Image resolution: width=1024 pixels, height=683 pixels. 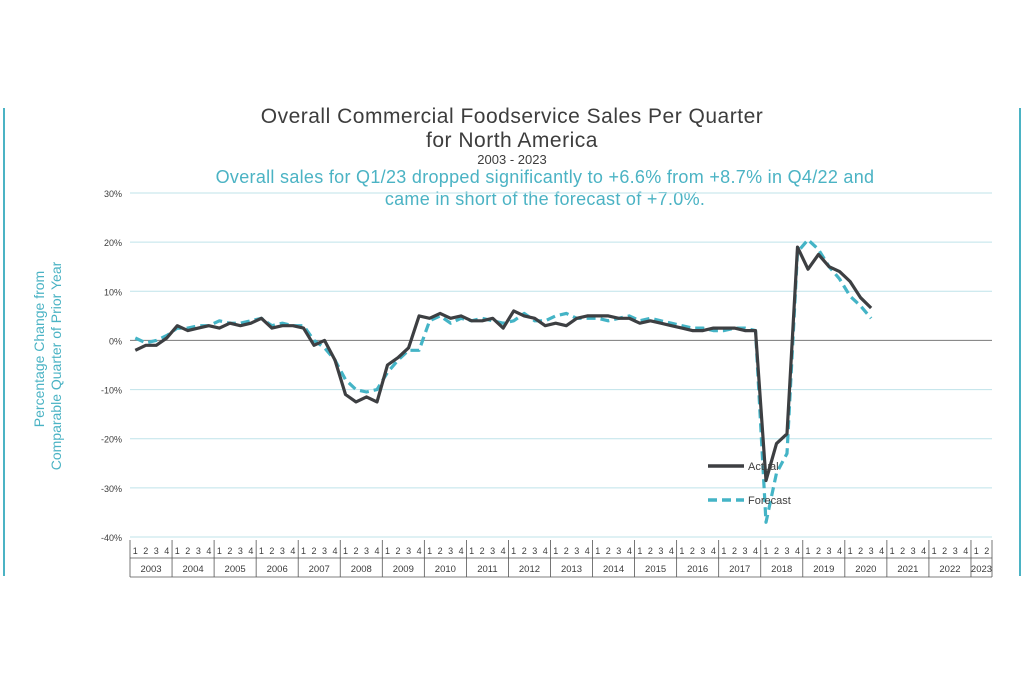 I want to click on year-tick-label: 2014, so click(x=613, y=569).